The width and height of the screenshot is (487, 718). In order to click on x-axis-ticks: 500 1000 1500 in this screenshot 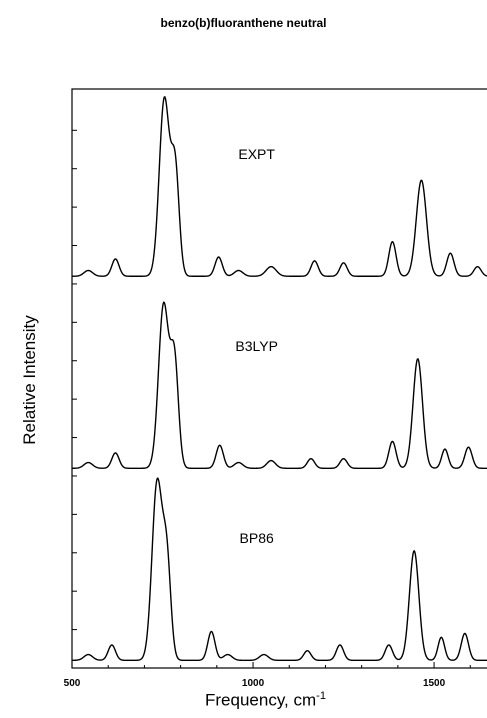, I will do `click(267, 675)`.